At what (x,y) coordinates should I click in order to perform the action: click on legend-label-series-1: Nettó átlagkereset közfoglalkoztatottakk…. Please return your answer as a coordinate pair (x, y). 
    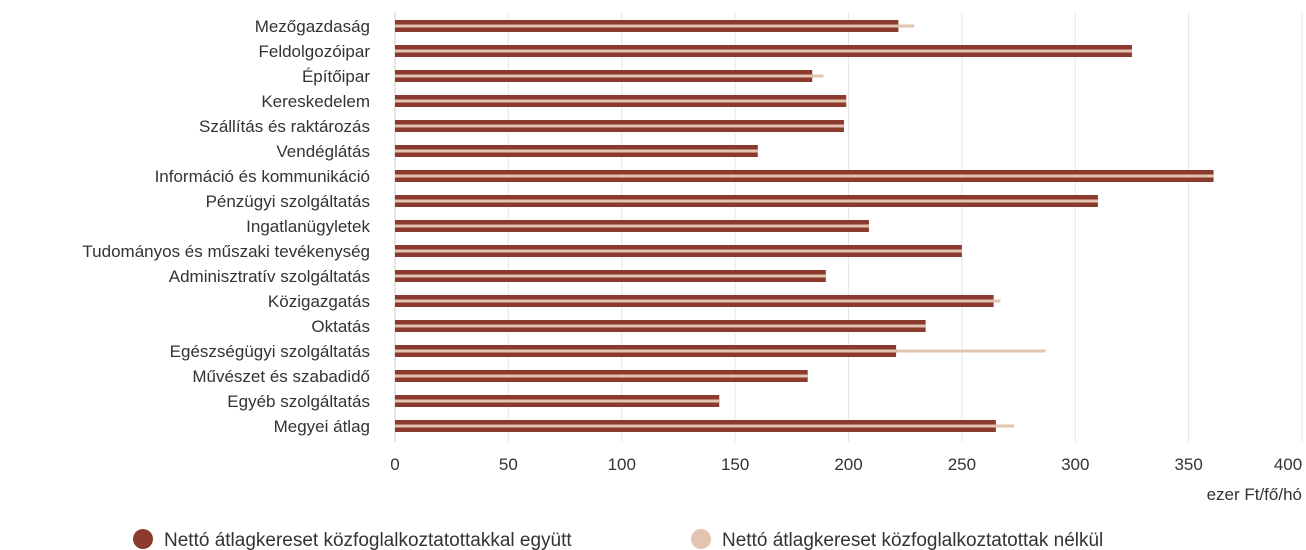
    Looking at the image, I should click on (368, 540).